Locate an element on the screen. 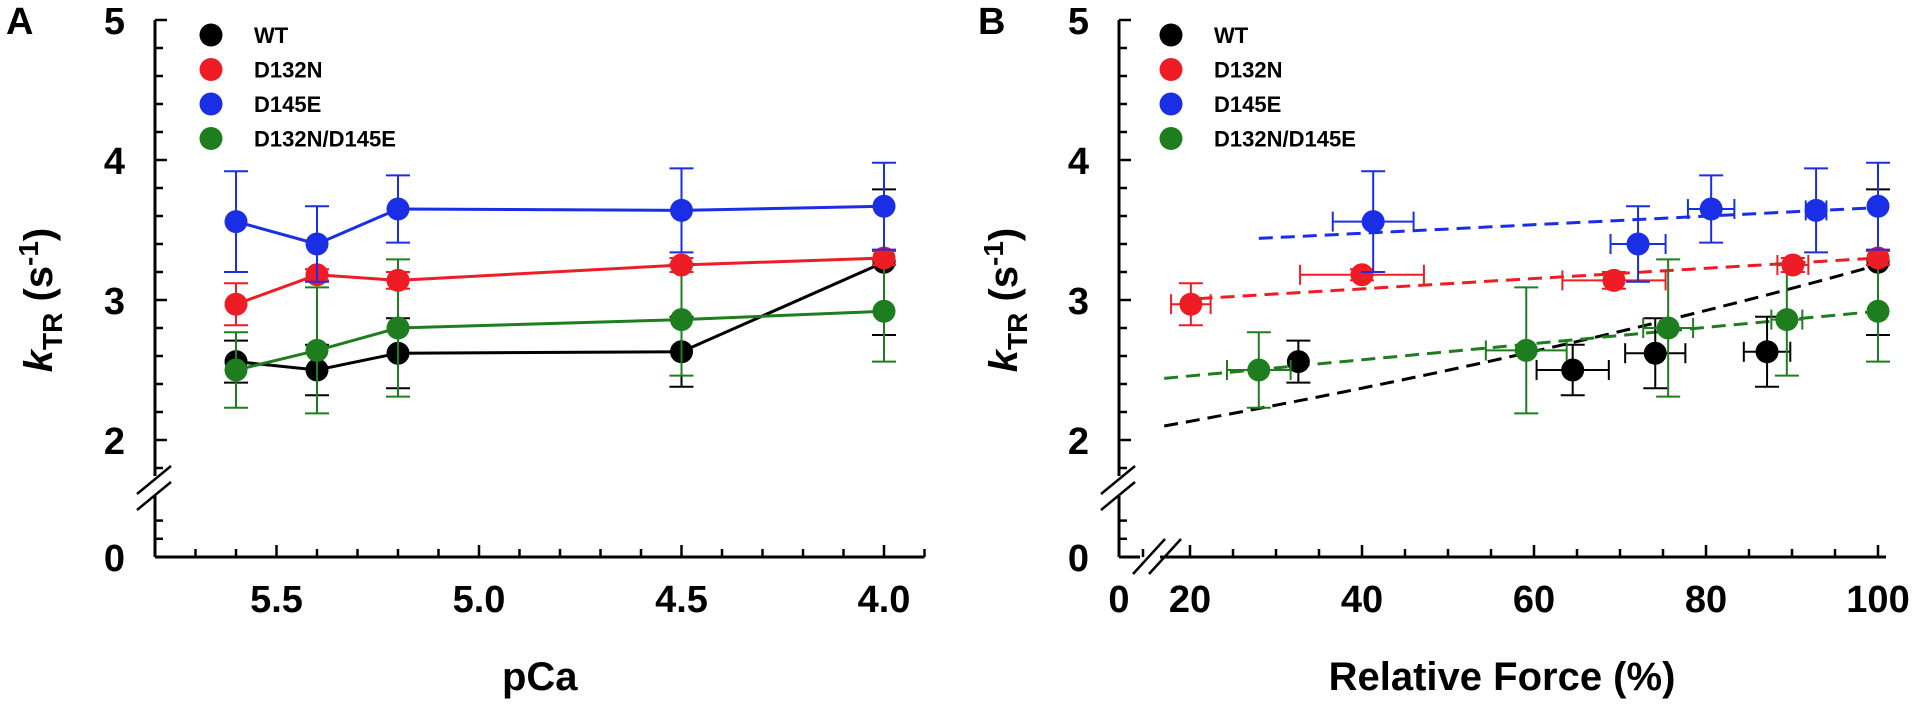 The width and height of the screenshot is (1919, 715). x-tick-label: 4.5 is located at coordinates (681, 600).